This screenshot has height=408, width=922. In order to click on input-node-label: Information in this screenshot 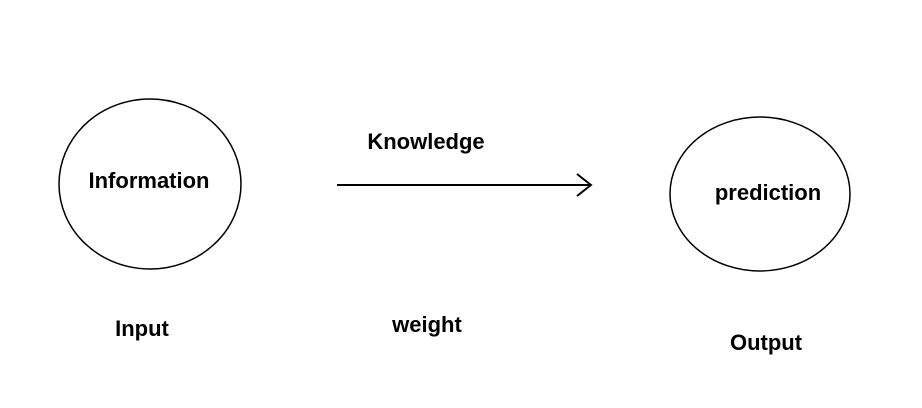, I will do `click(149, 180)`.